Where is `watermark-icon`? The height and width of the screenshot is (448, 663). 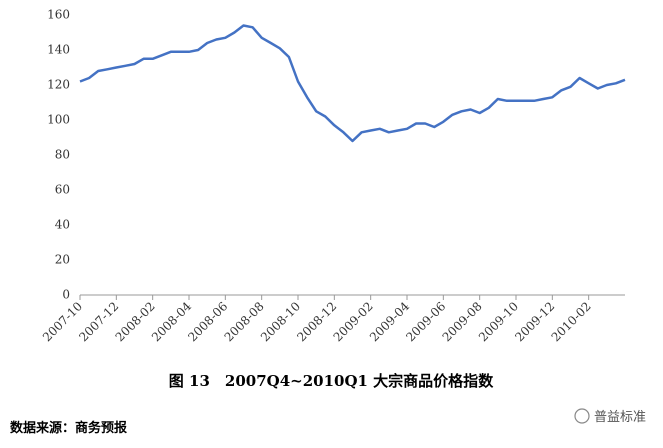 watermark-icon is located at coordinates (582, 416).